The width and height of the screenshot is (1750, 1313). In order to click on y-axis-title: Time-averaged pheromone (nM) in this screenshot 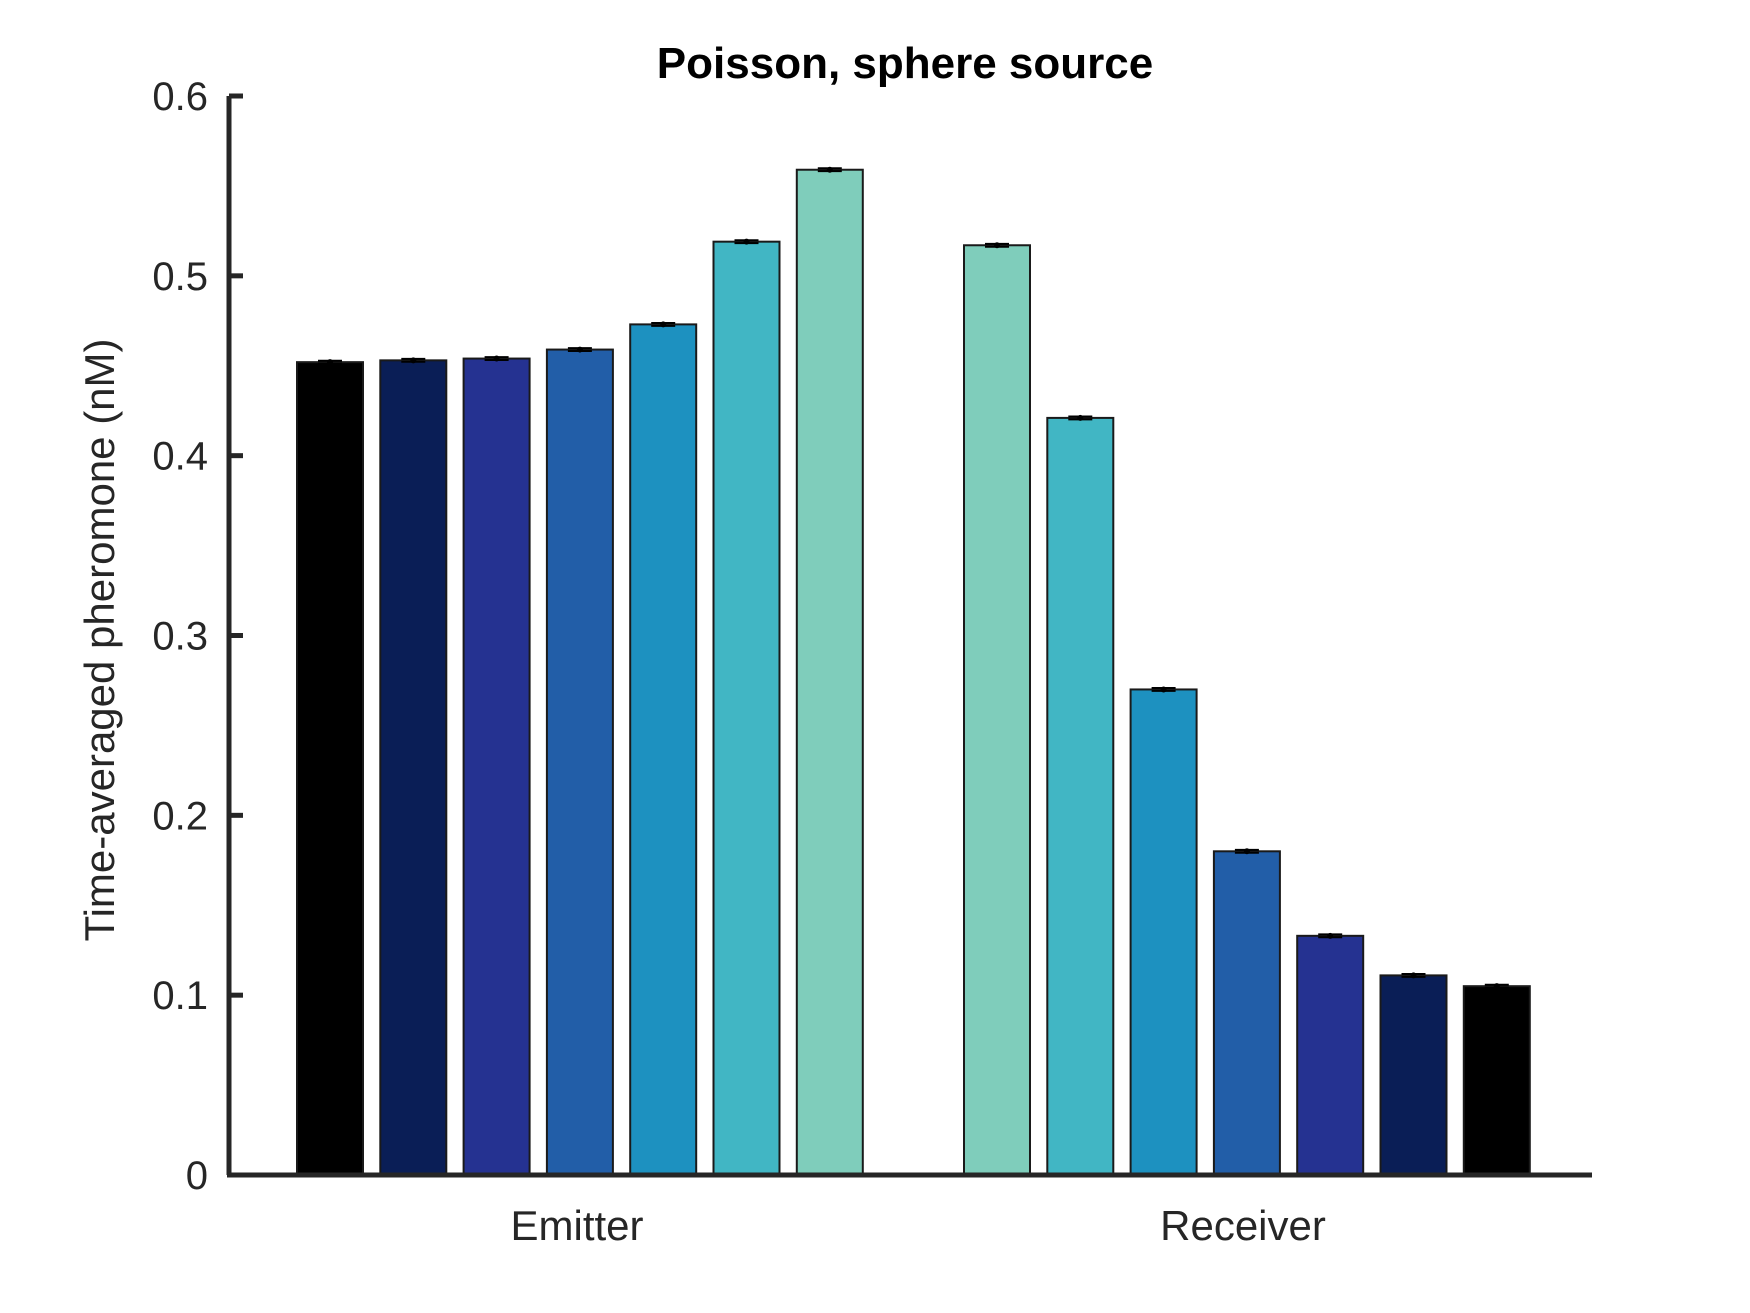, I will do `click(99, 639)`.